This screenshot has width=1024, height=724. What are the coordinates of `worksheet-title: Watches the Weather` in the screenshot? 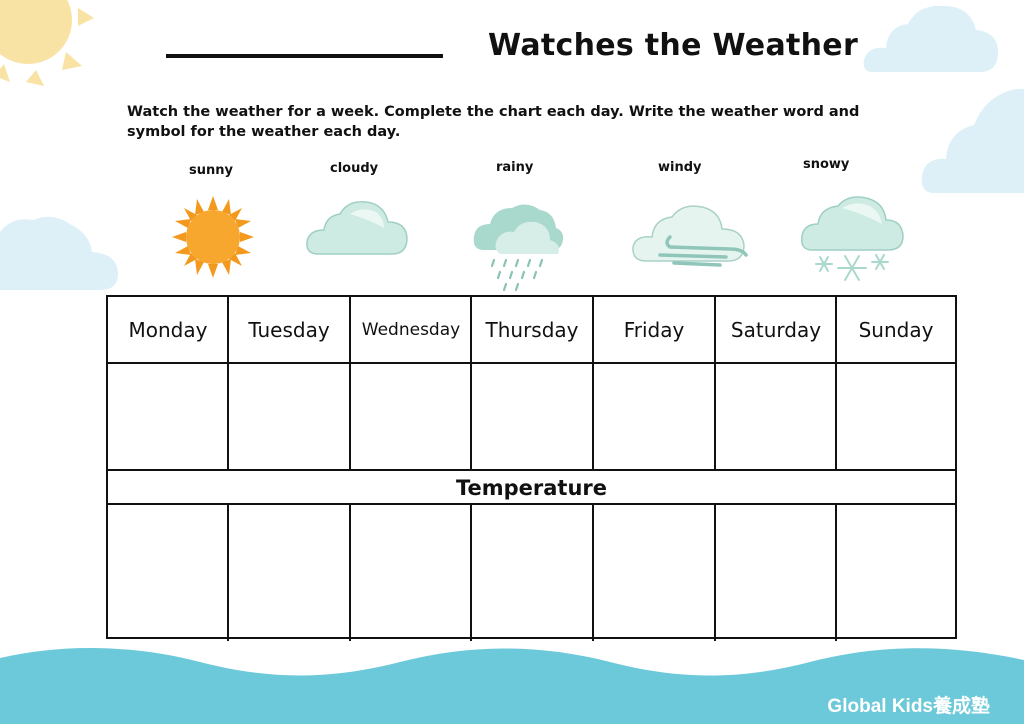 It's located at (673, 45).